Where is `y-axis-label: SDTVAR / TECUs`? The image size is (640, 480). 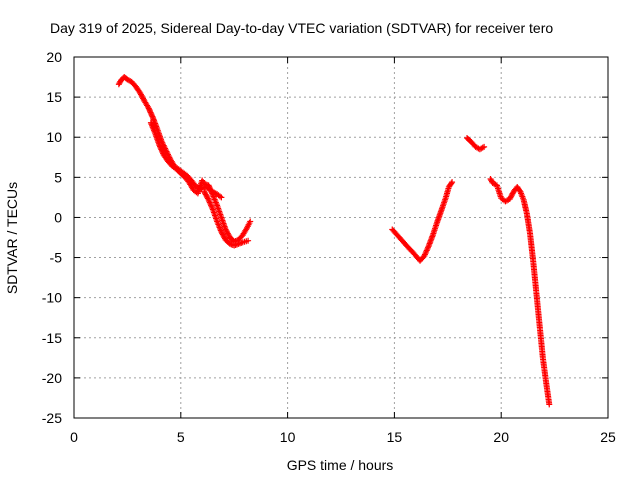
y-axis-label: SDTVAR / TECUs is located at coordinates (12, 238).